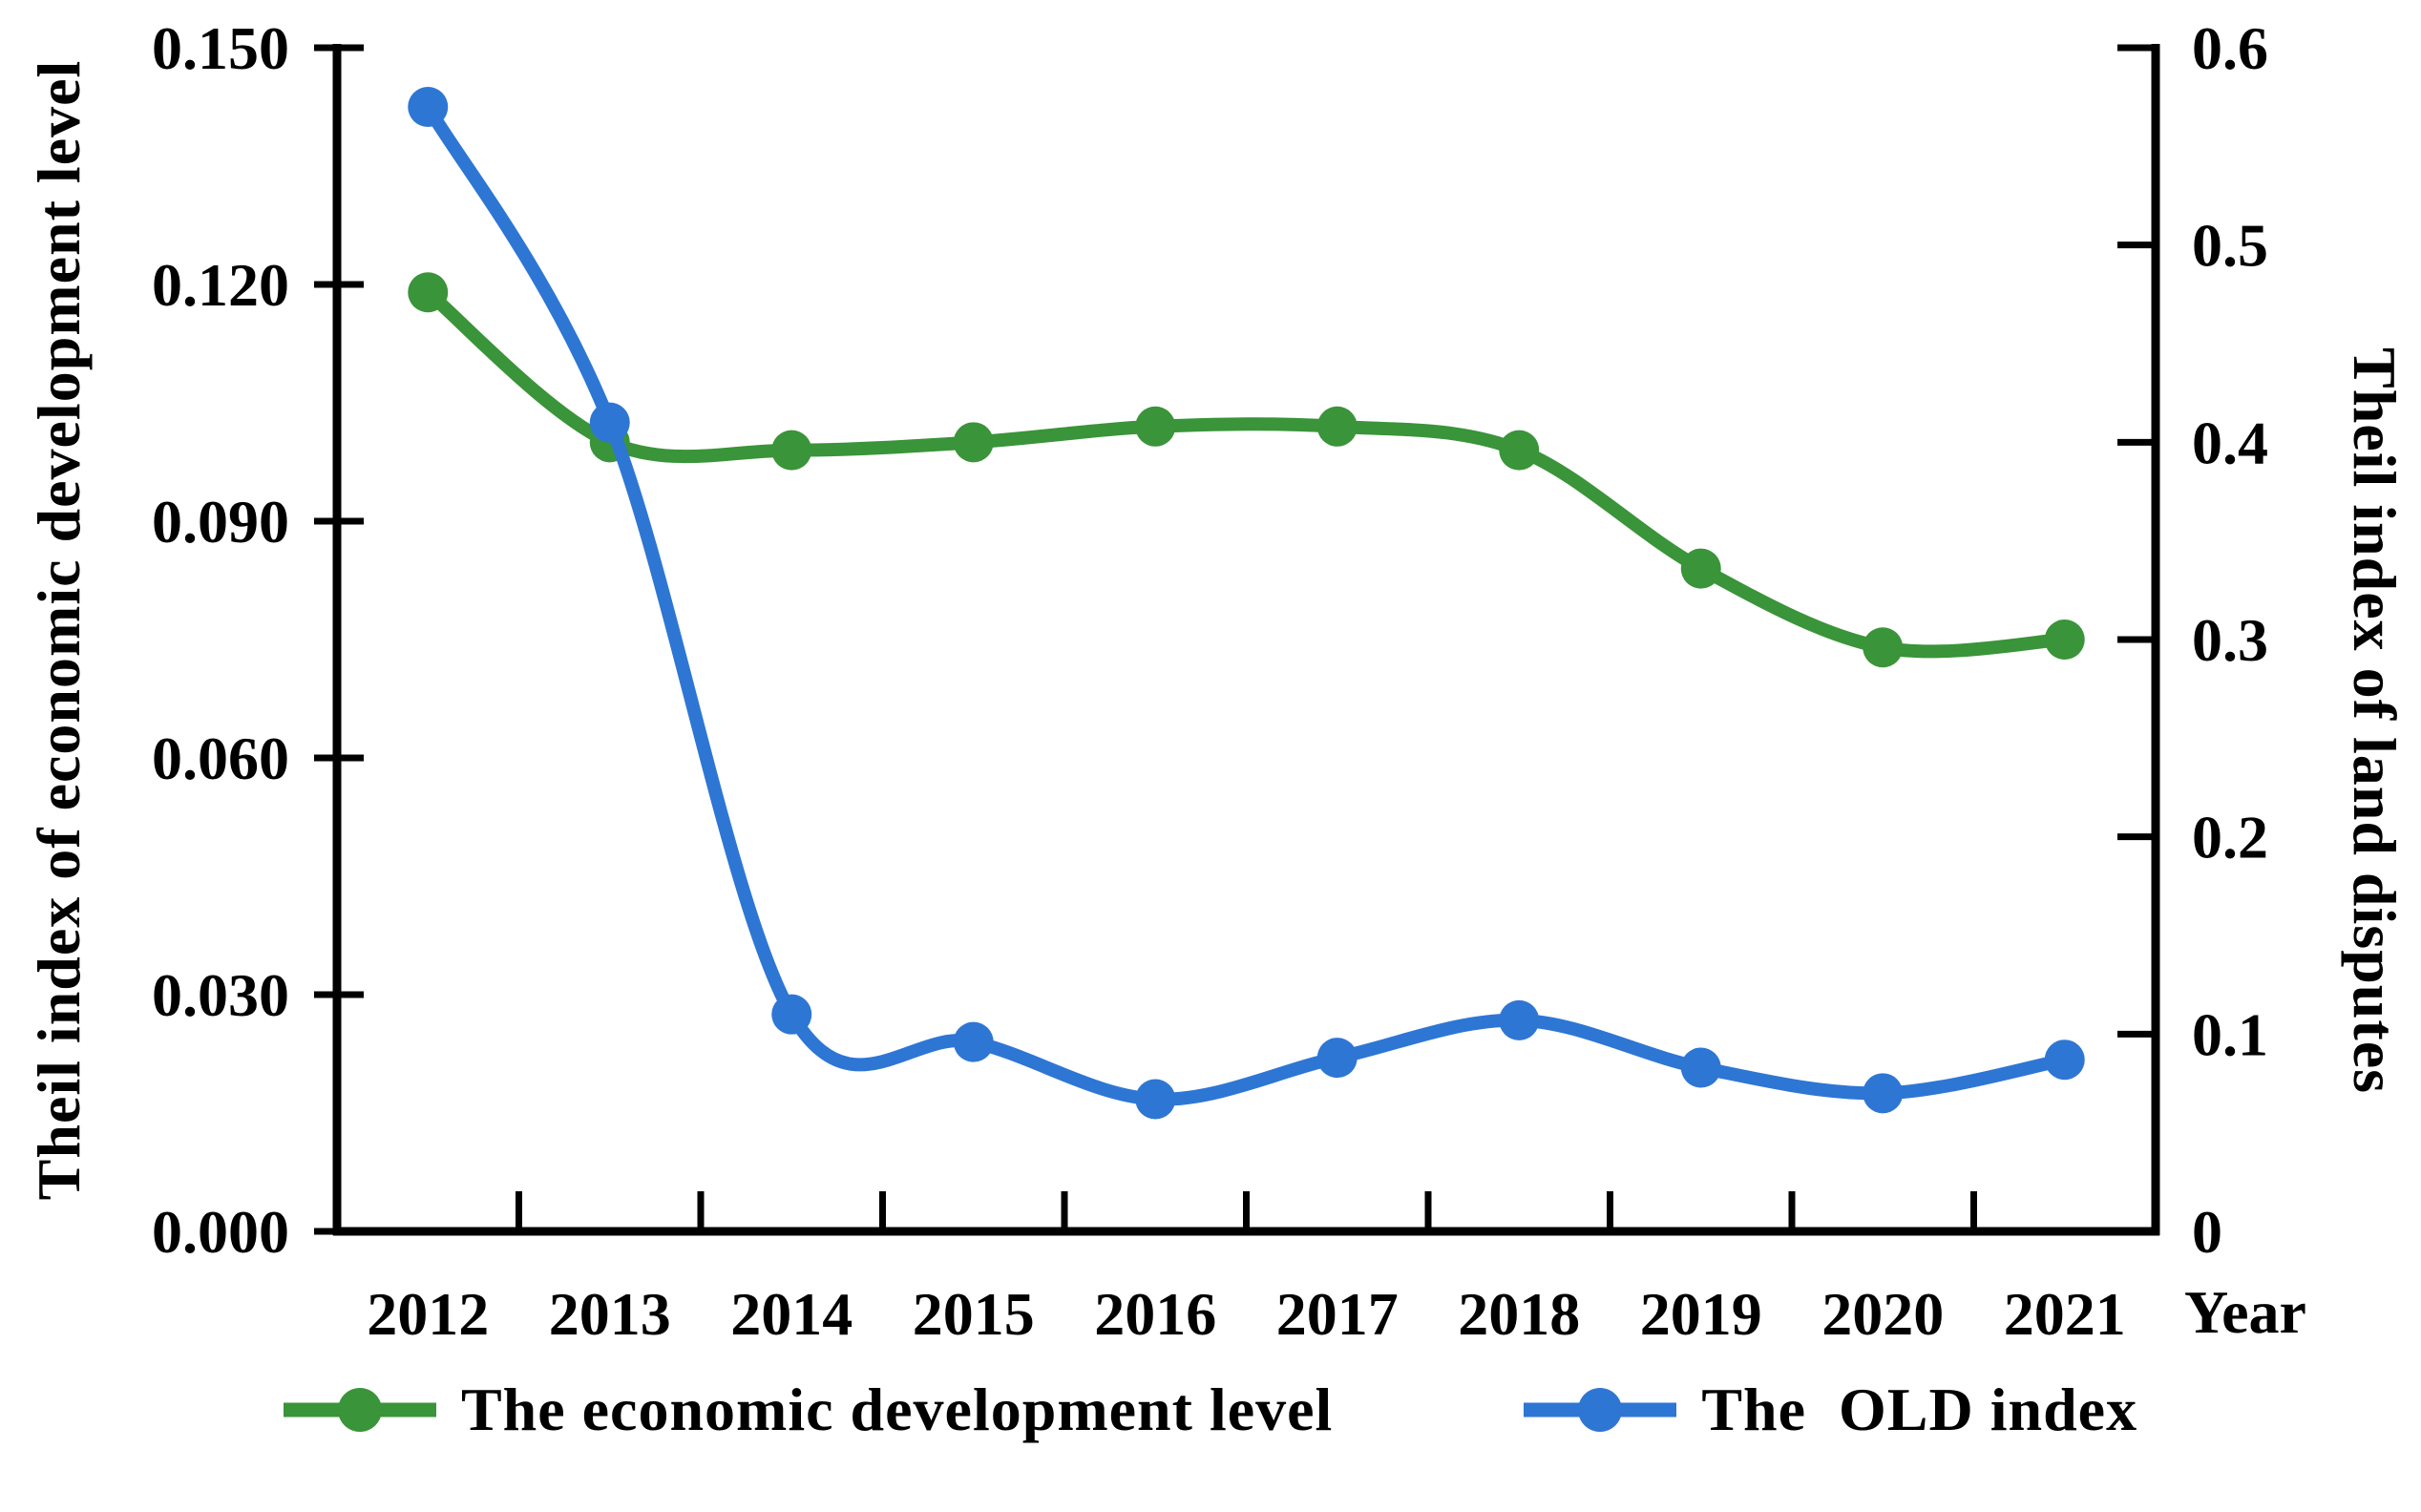  Describe the element at coordinates (2230, 443) in the screenshot. I see `right-axis-tick-label: 0.4` at that location.